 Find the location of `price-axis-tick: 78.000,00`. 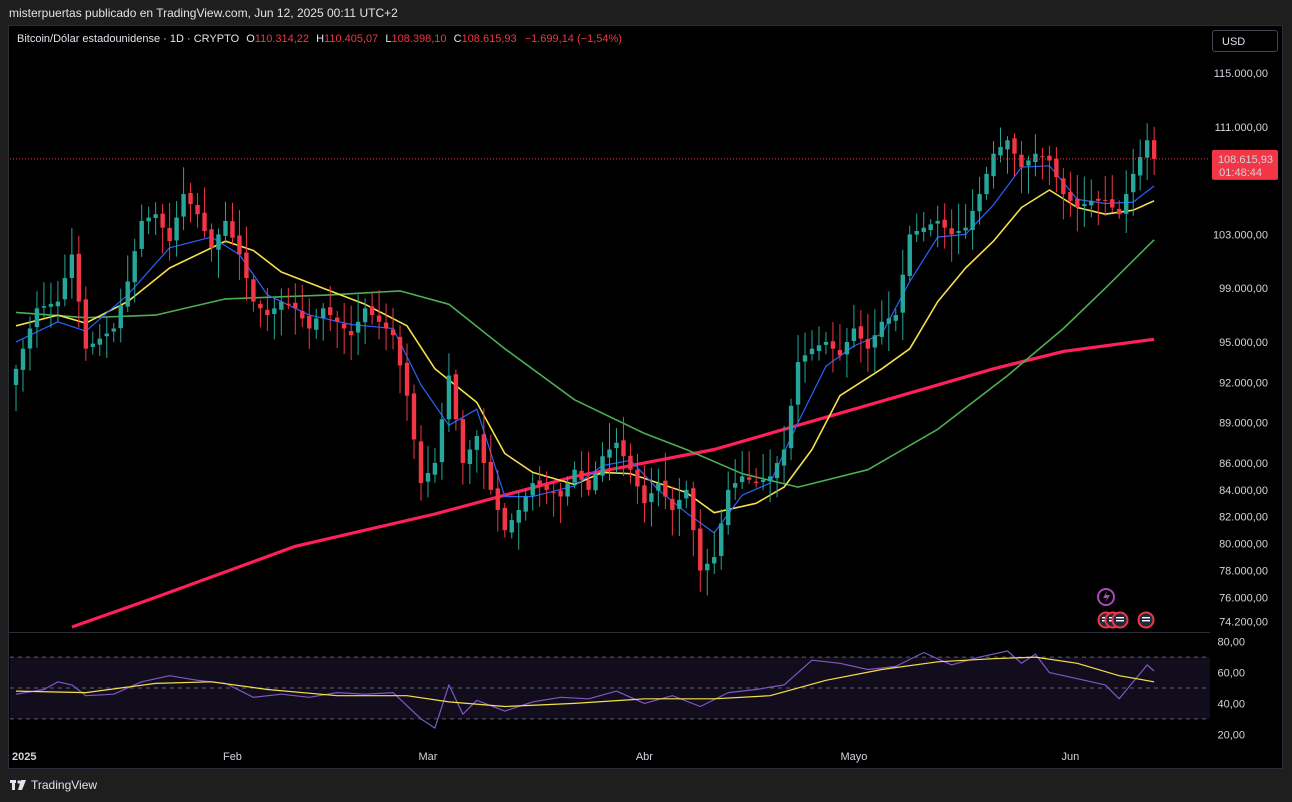

price-axis-tick: 78.000,00 is located at coordinates (1243, 572).